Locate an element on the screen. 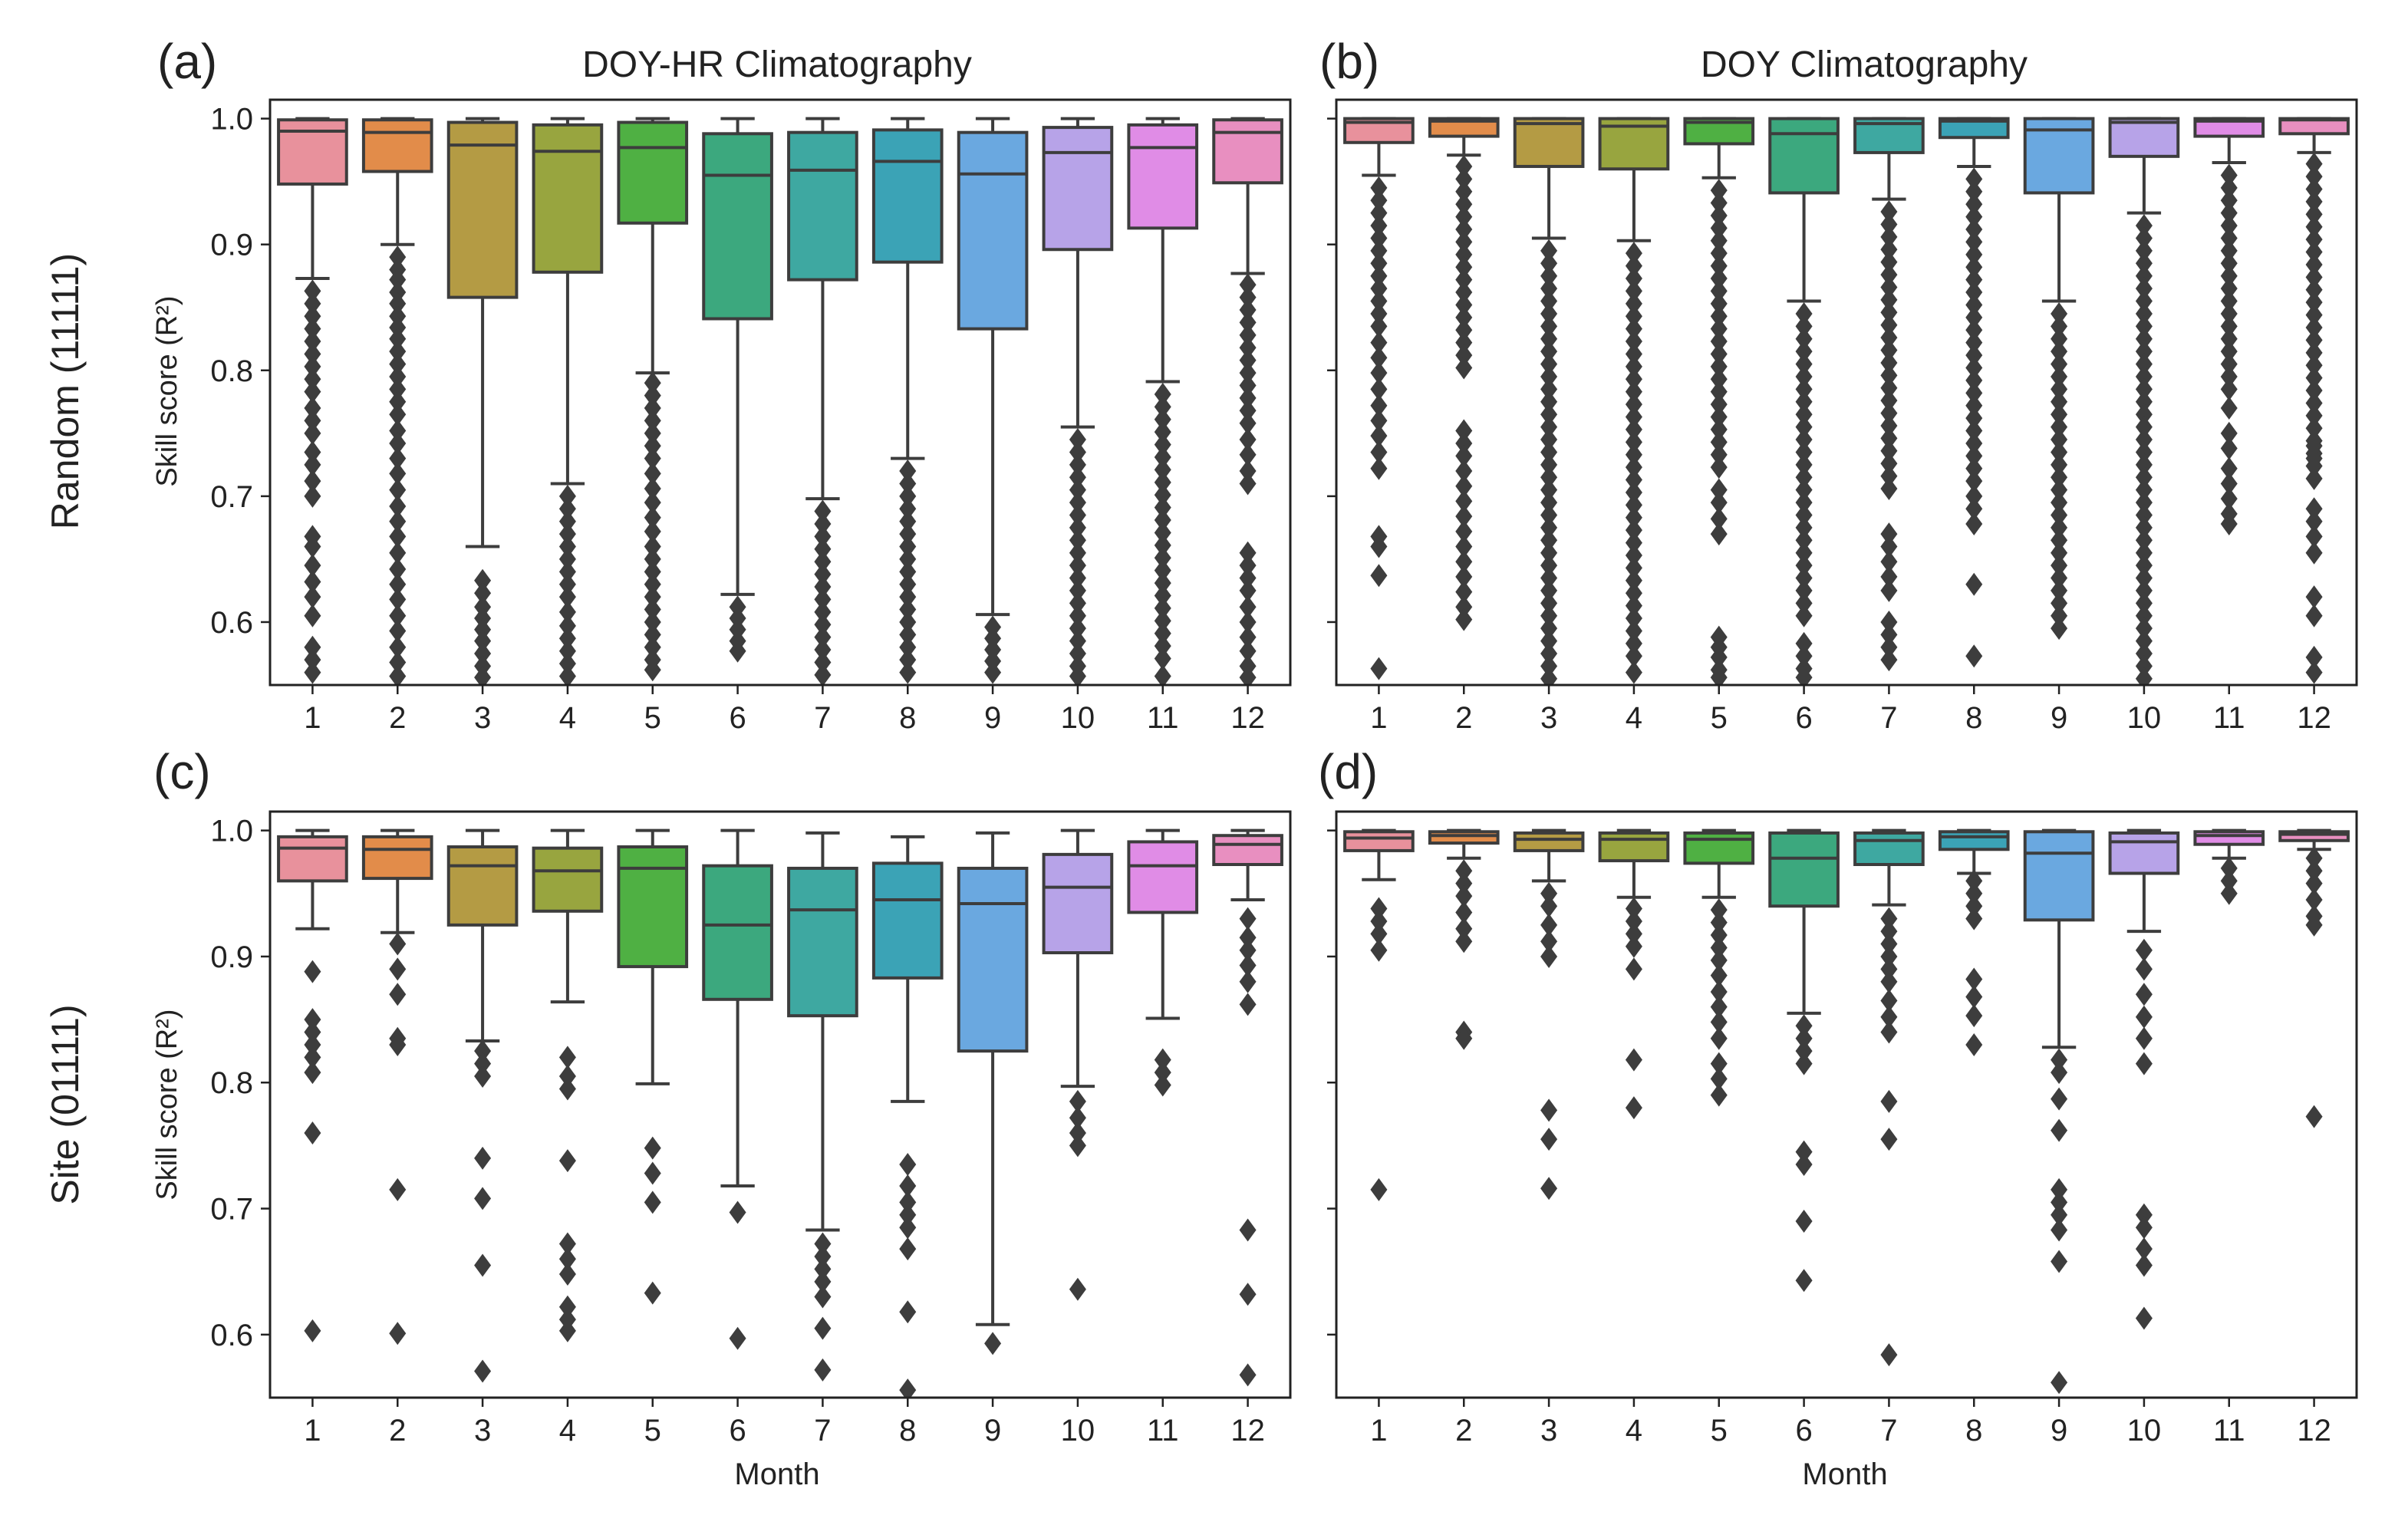 This screenshot has width=2408, height=1515. y-tick-label: 0.9 is located at coordinates (231, 957).